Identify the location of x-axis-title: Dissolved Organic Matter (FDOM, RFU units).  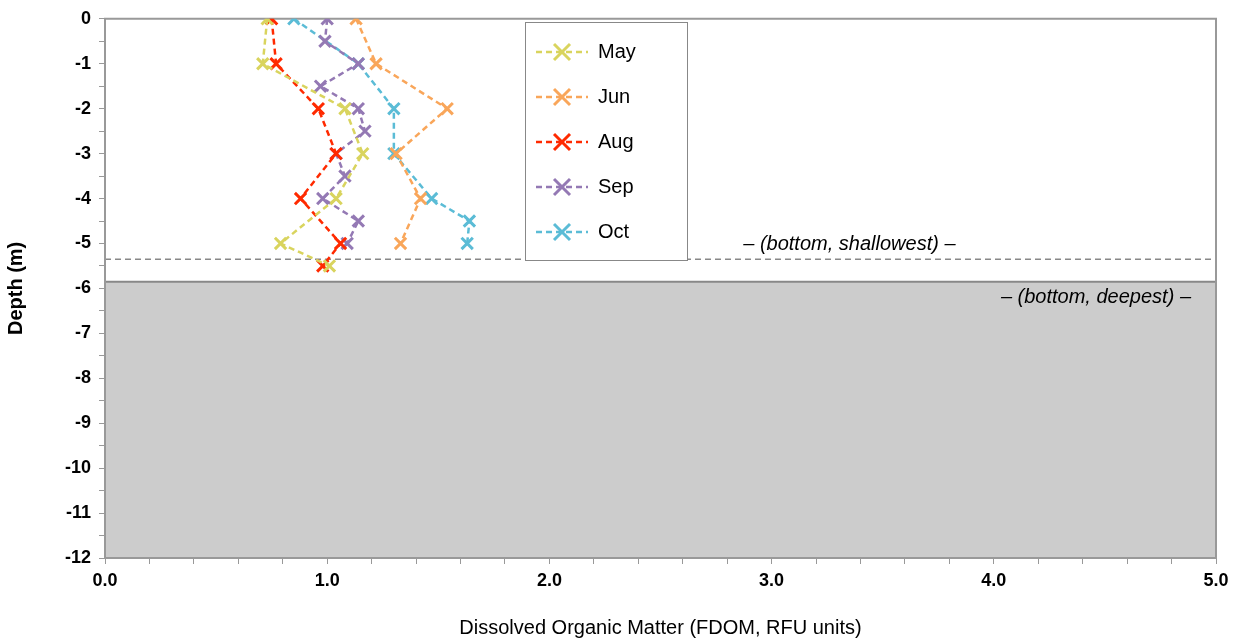
(660, 626).